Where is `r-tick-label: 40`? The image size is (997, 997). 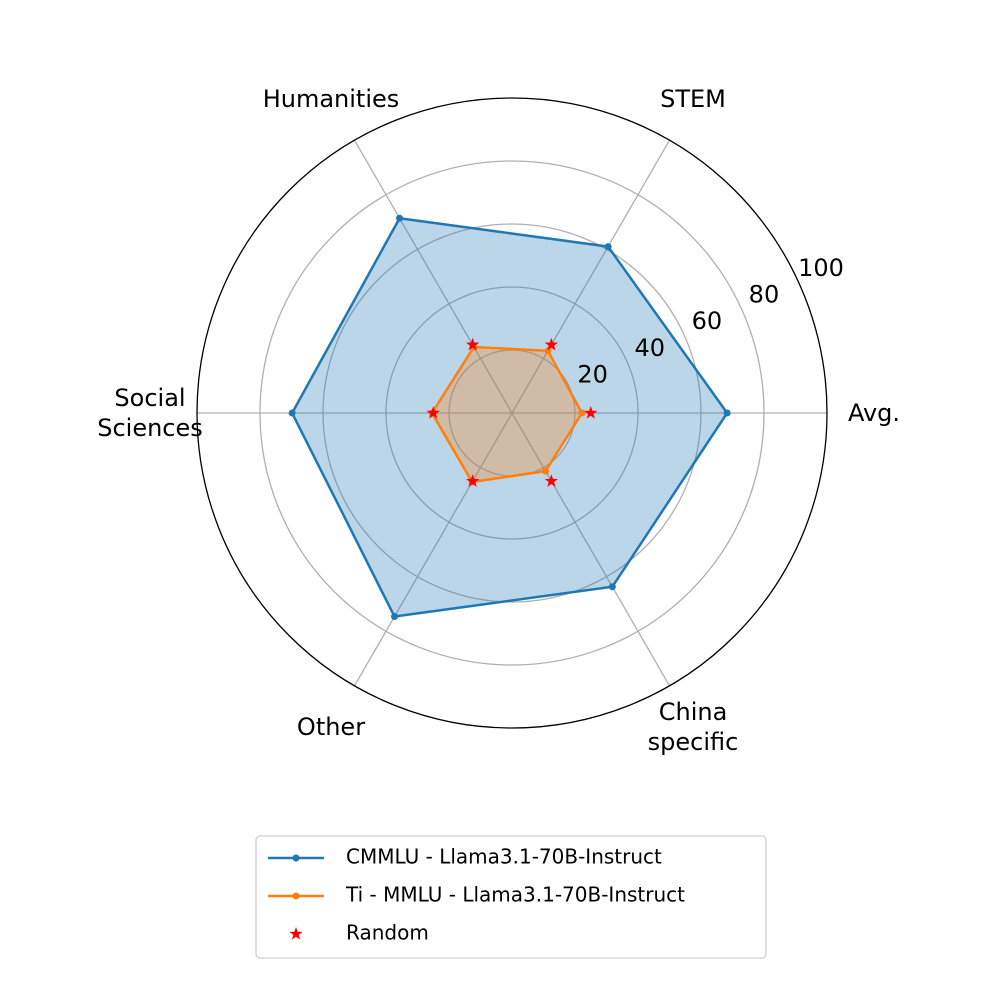 r-tick-label: 40 is located at coordinates (649, 348).